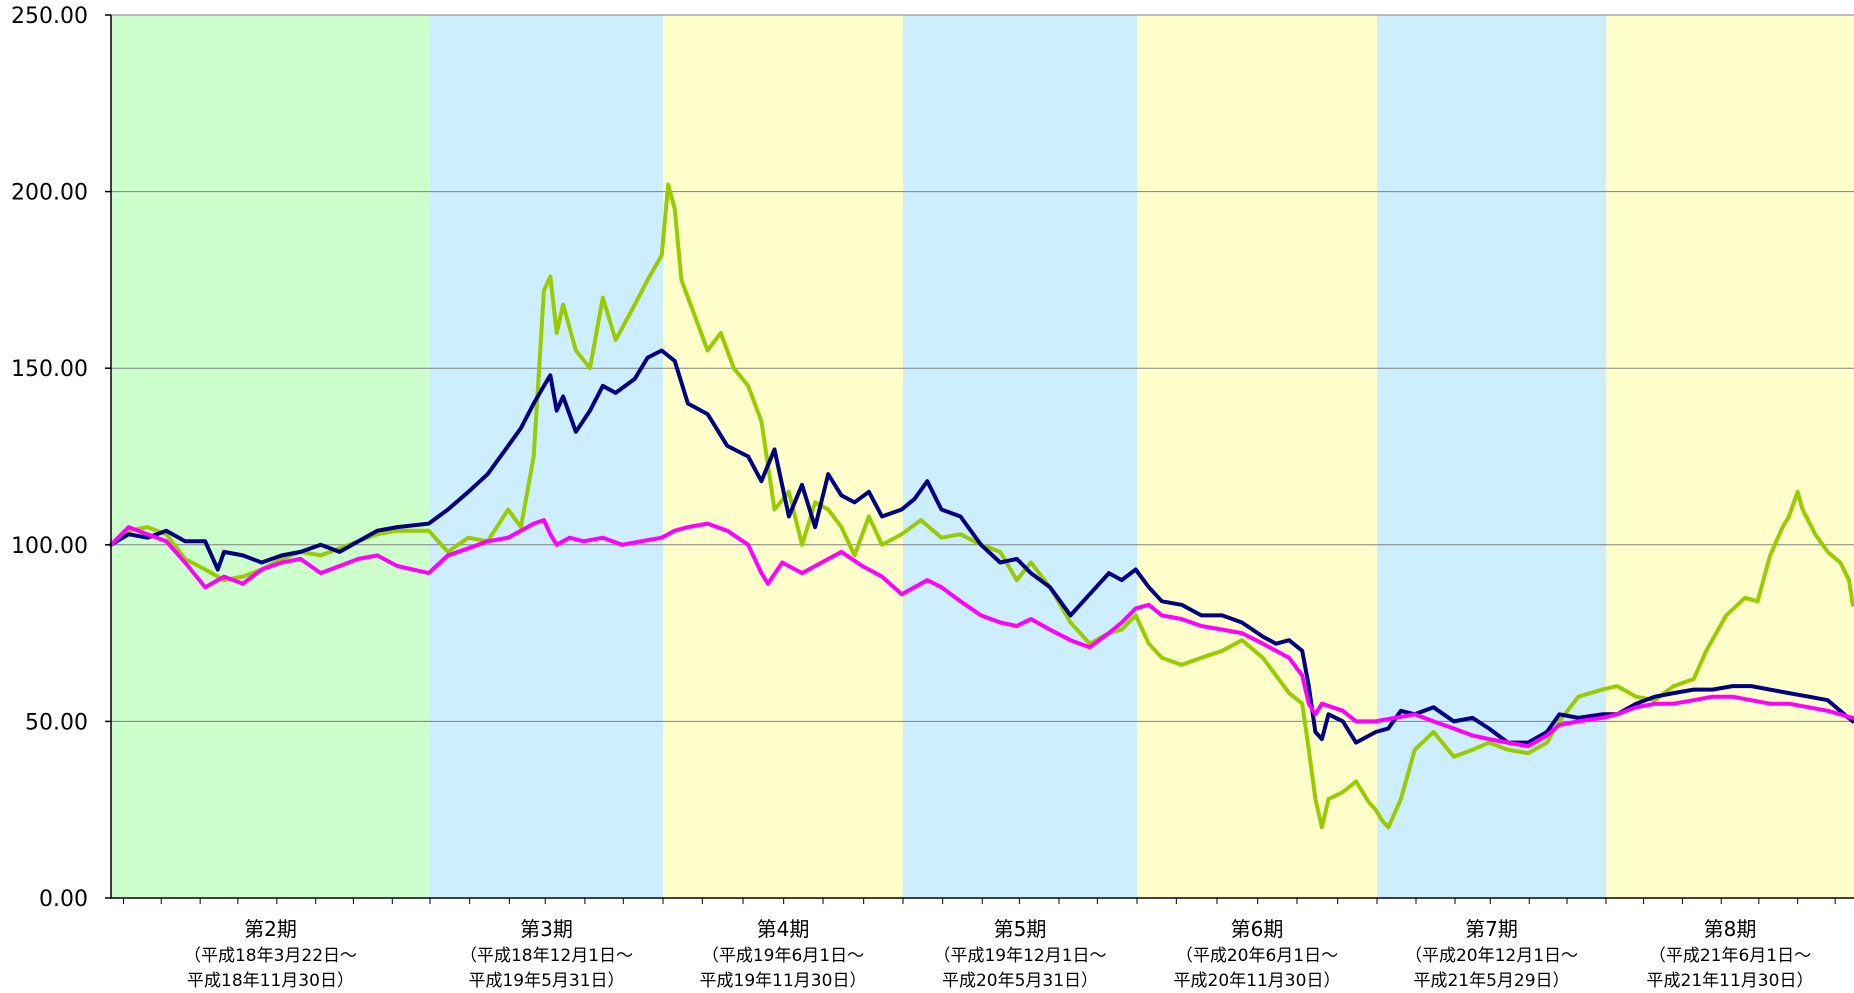 Image resolution: width=1854 pixels, height=993 pixels. I want to click on period-range-start: （平成20年6月1日～, so click(1257, 956).